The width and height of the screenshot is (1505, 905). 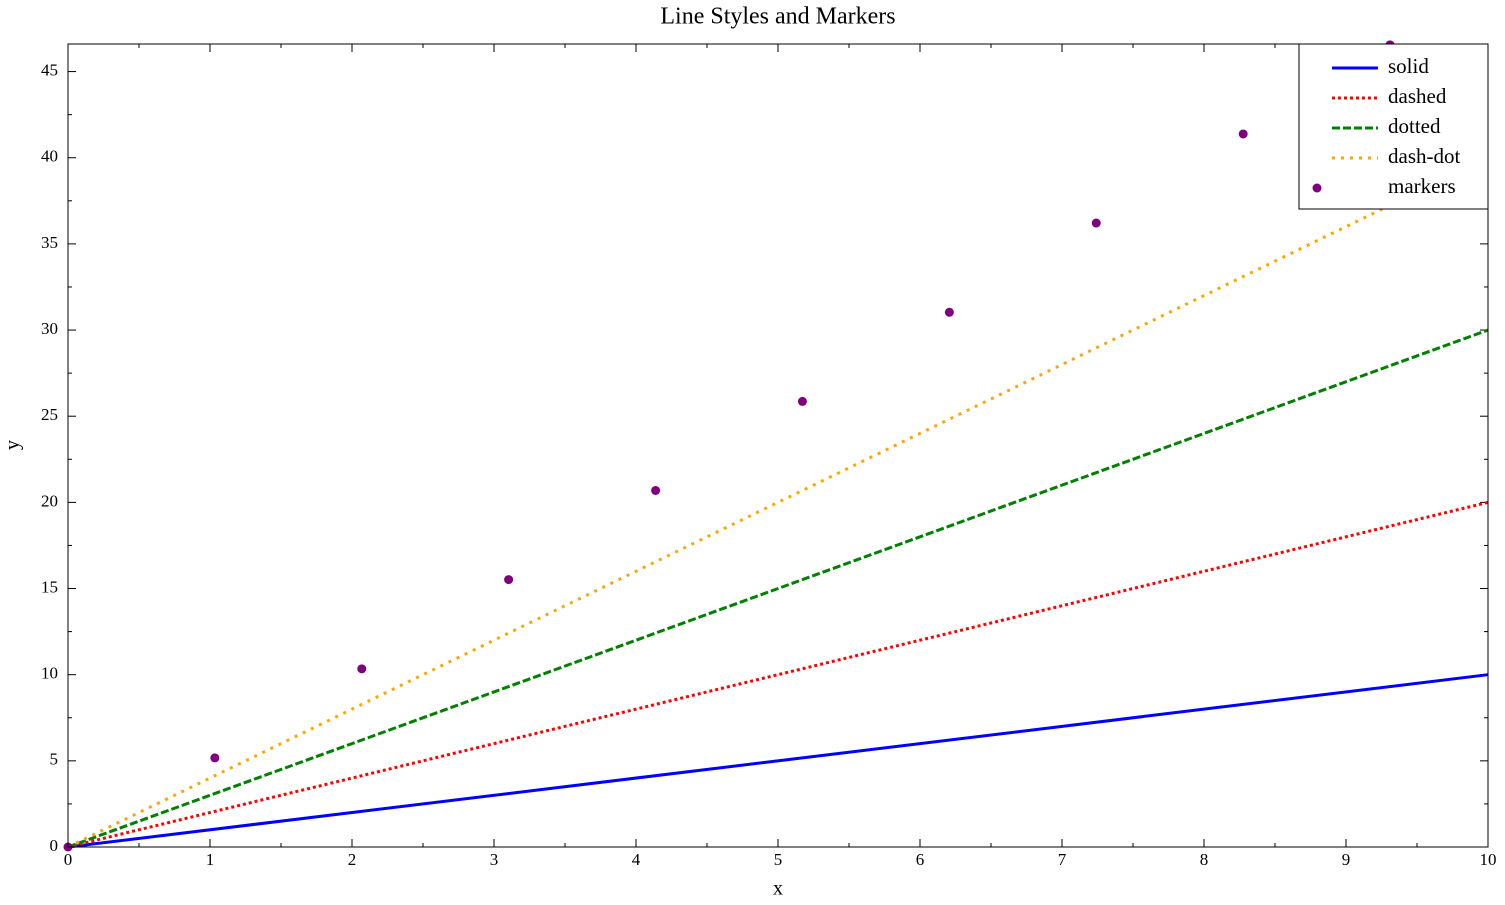 I want to click on legend-marker, so click(x=1317, y=188).